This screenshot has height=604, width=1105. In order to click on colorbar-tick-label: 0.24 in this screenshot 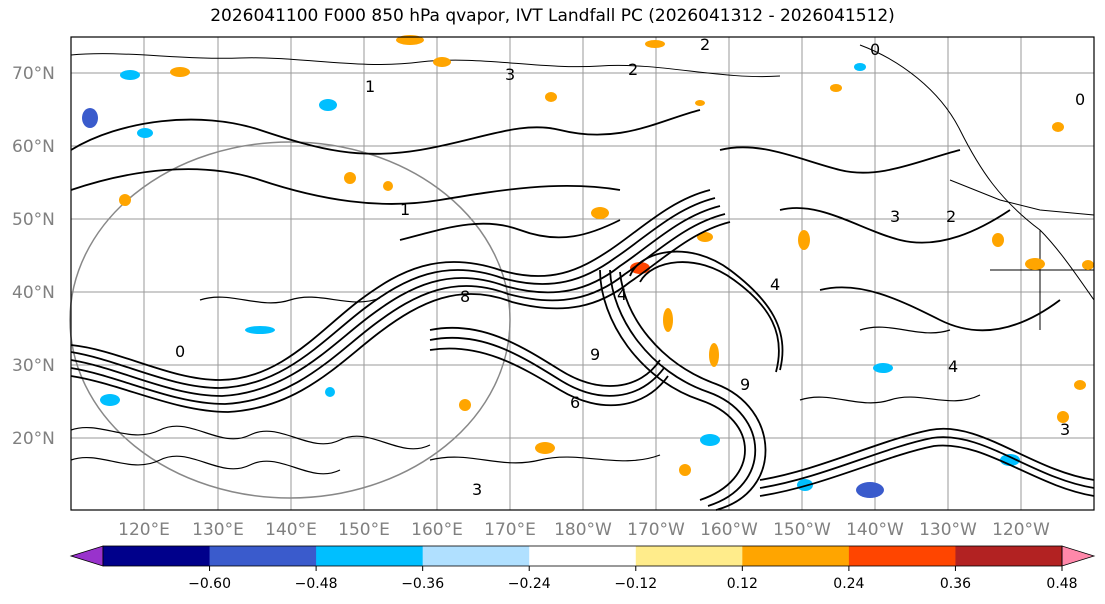, I will do `click(848, 584)`.